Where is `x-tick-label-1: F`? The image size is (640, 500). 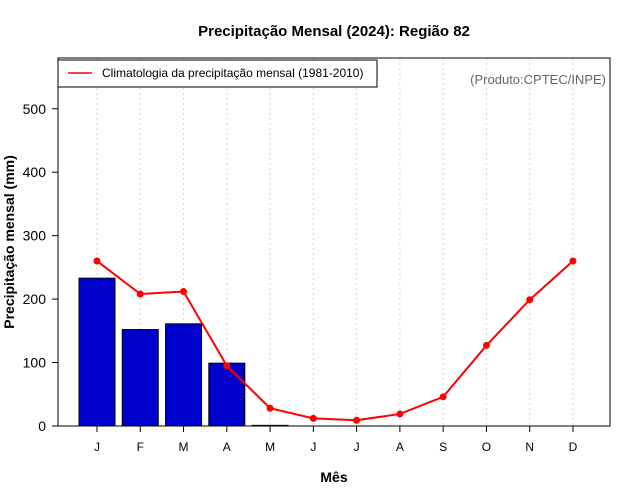
x-tick-label-1: F is located at coordinates (140, 447).